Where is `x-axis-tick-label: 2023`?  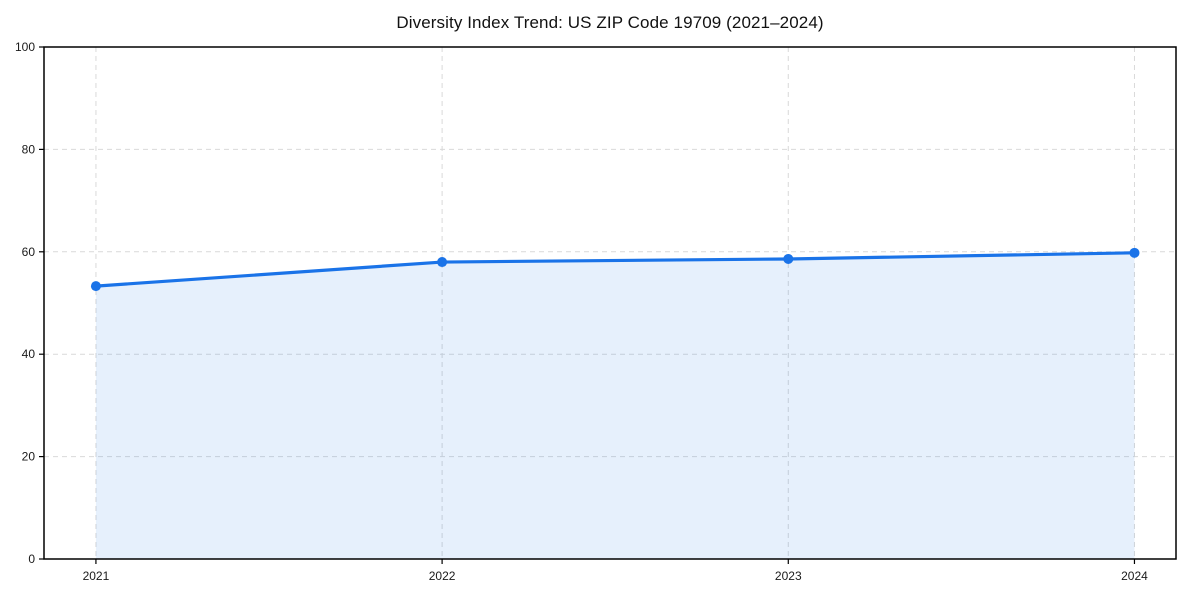 x-axis-tick-label: 2023 is located at coordinates (788, 576).